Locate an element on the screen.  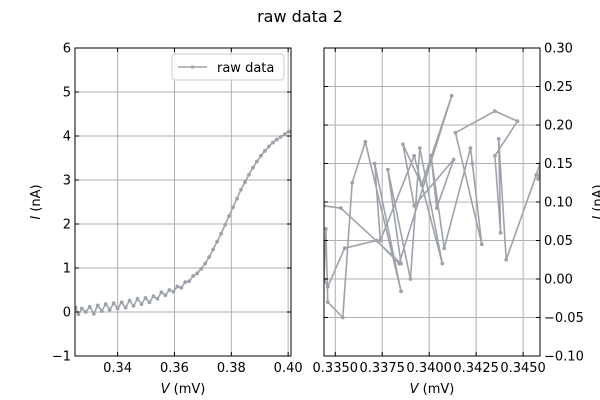
left-ytick-label: 0 is located at coordinates (67, 313).